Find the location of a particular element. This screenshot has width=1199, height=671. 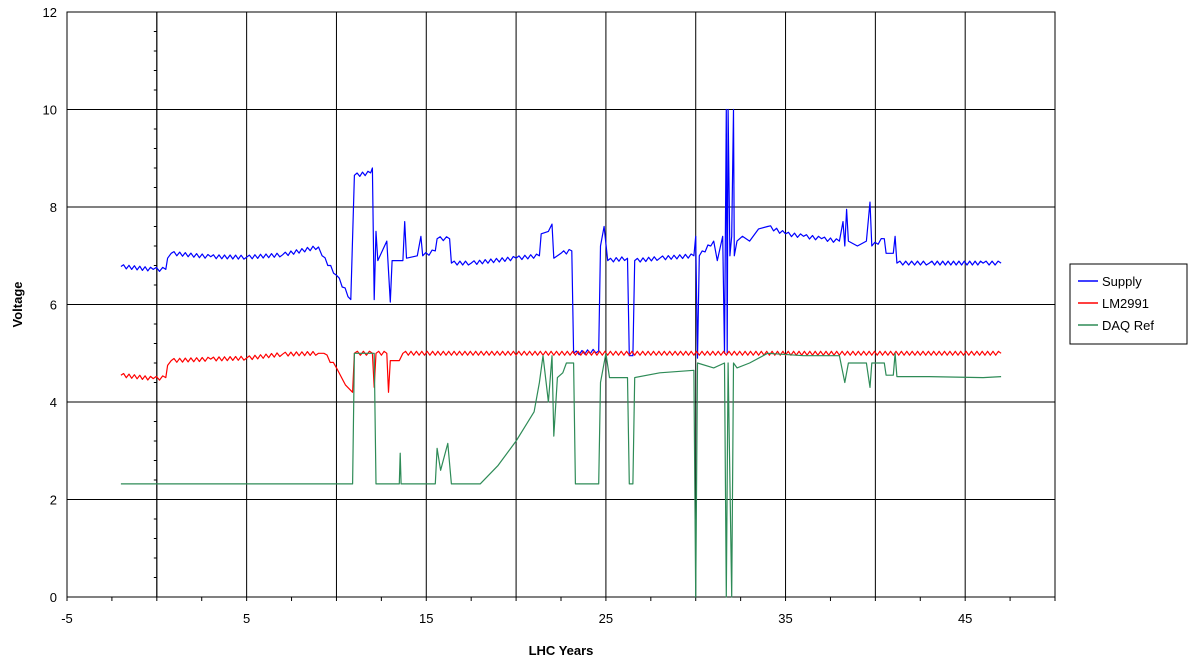

x-tick-label: 25 is located at coordinates (606, 618).